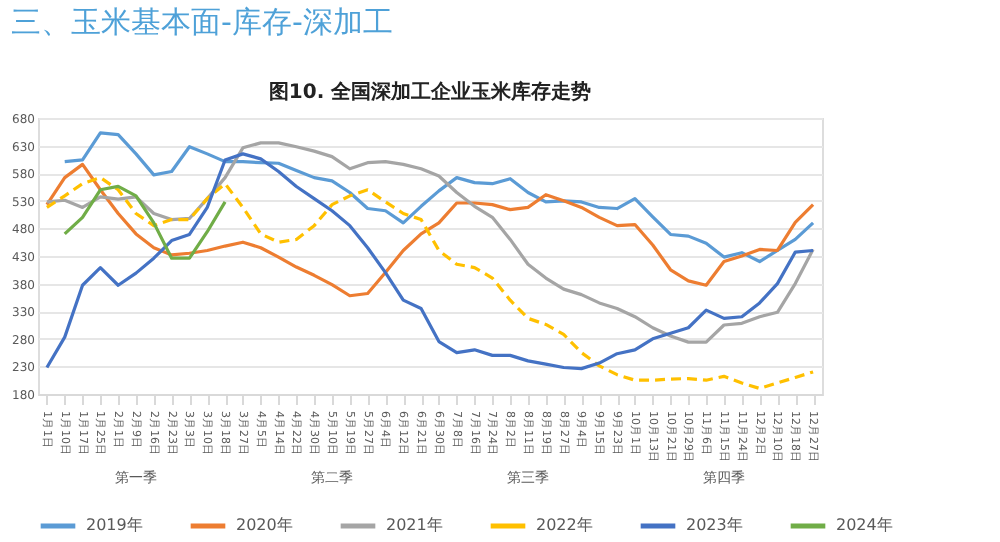  Describe the element at coordinates (430, 92) in the screenshot. I see `chart-title: 图10. 全国深加工企业玉米库存走势` at that location.